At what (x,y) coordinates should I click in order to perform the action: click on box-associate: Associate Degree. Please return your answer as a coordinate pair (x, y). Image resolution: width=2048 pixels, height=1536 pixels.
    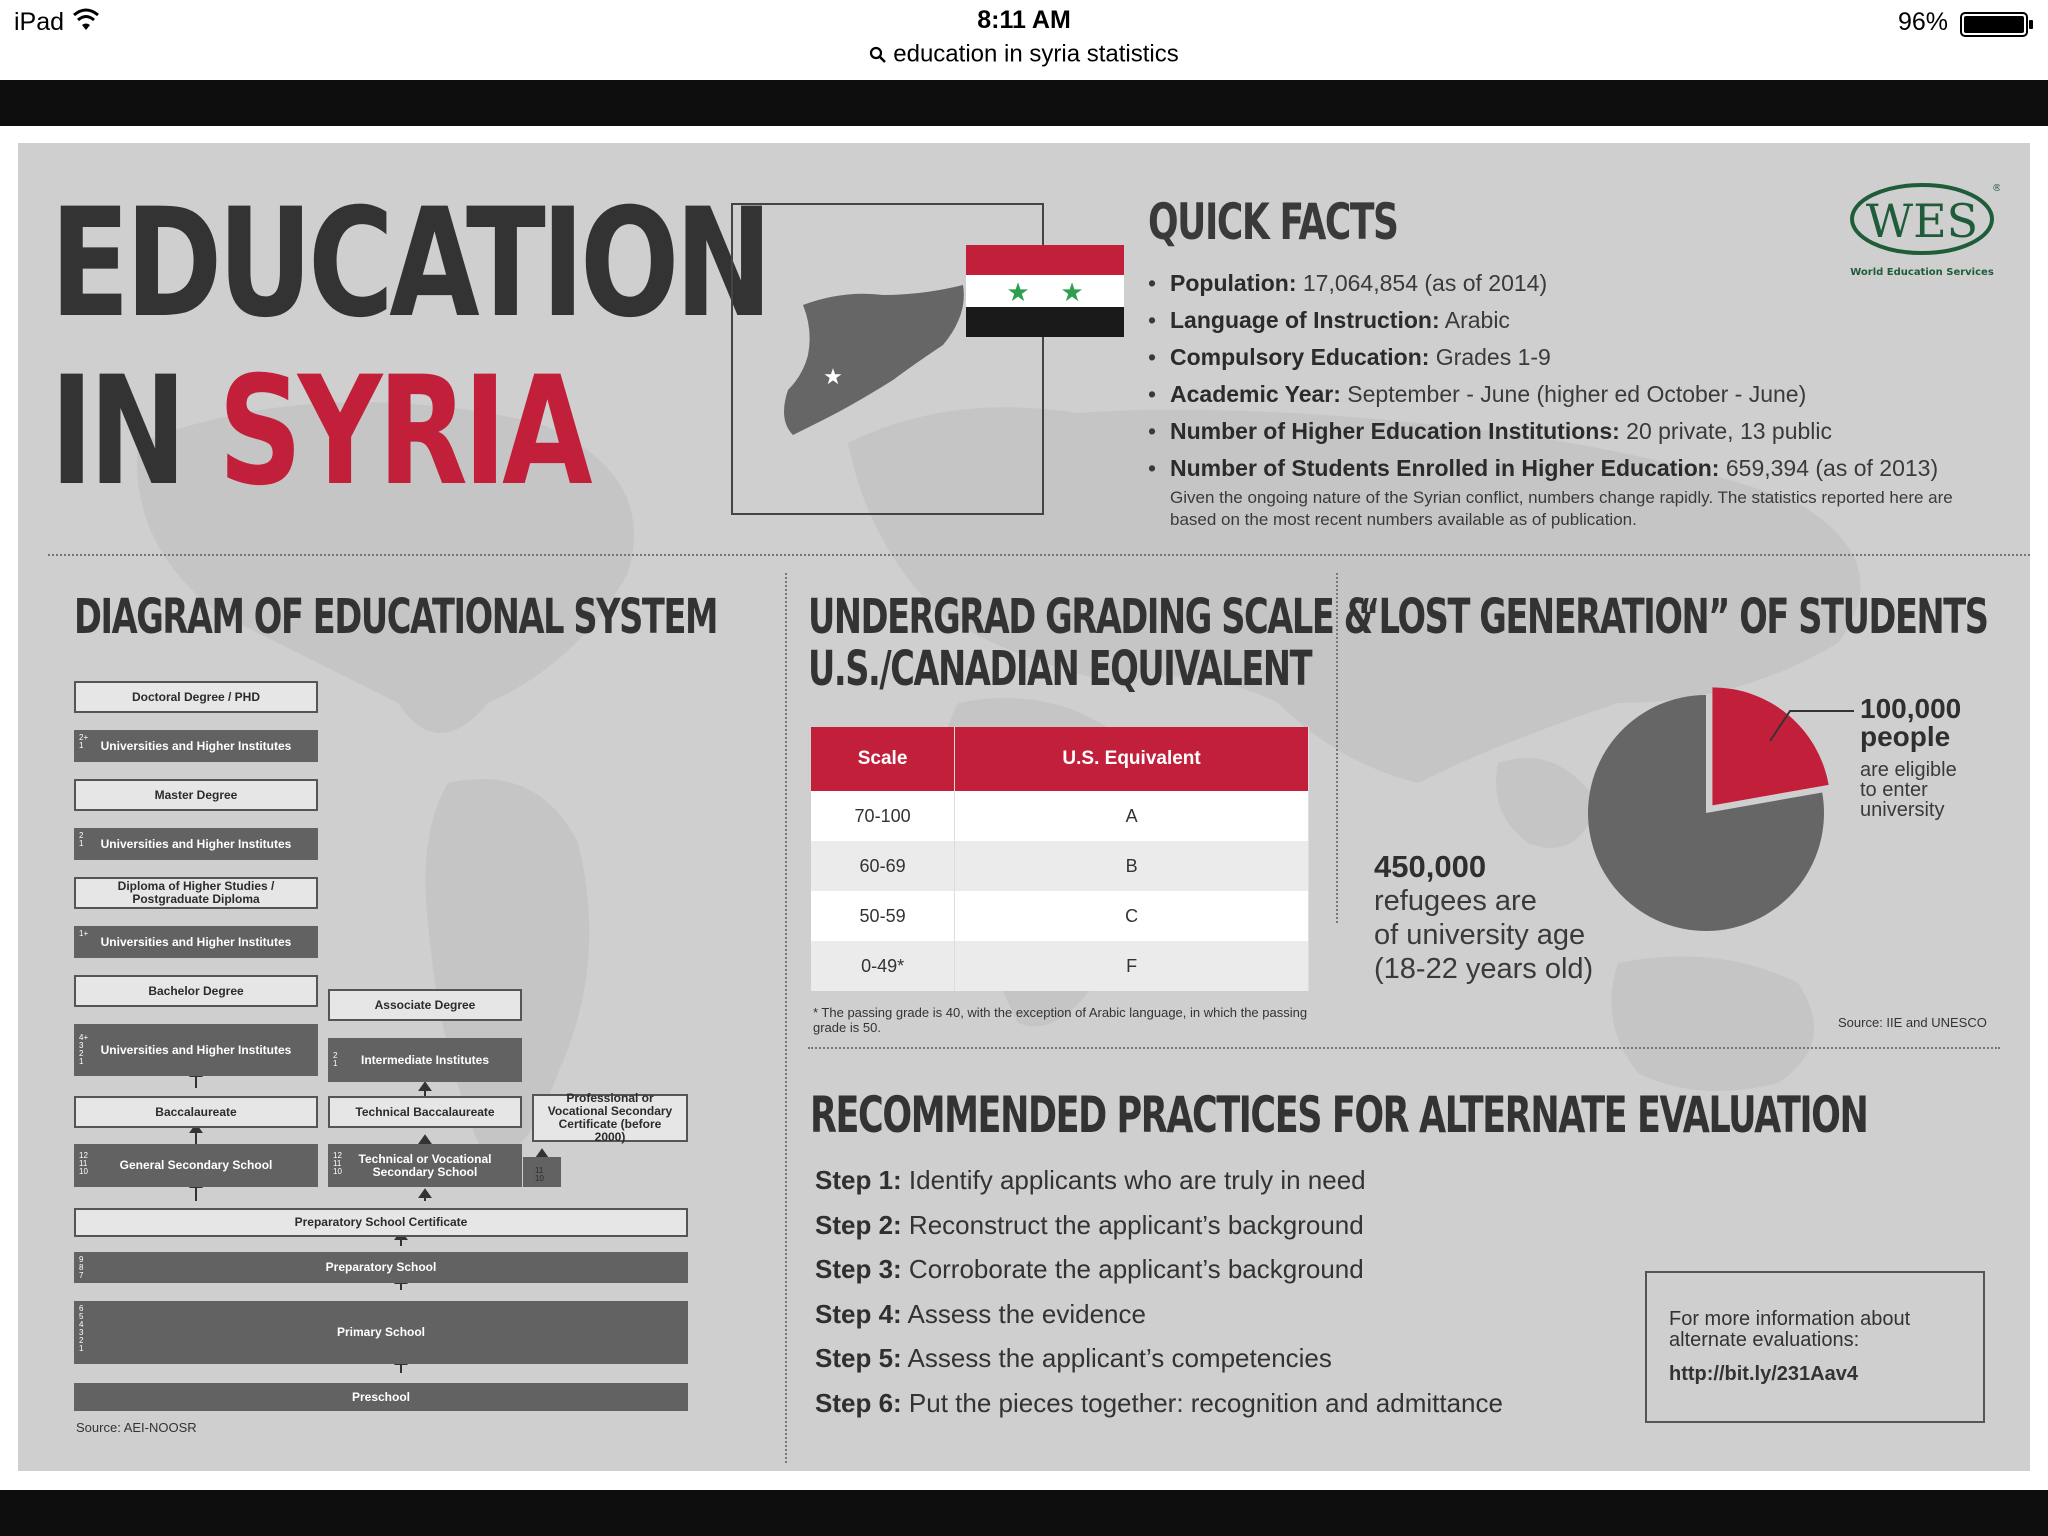
    Looking at the image, I should click on (425, 1005).